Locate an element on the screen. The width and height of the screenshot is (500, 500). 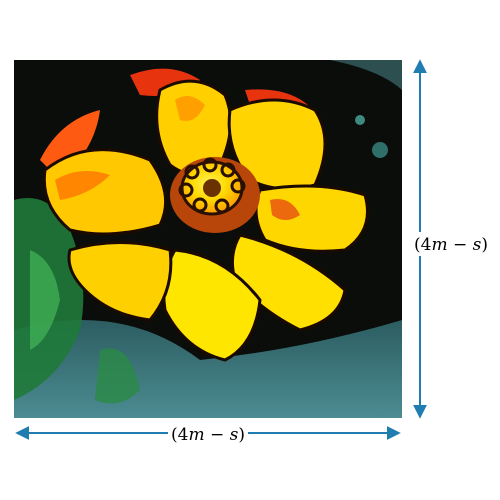
height-label-background is located at coordinates (451, 244).